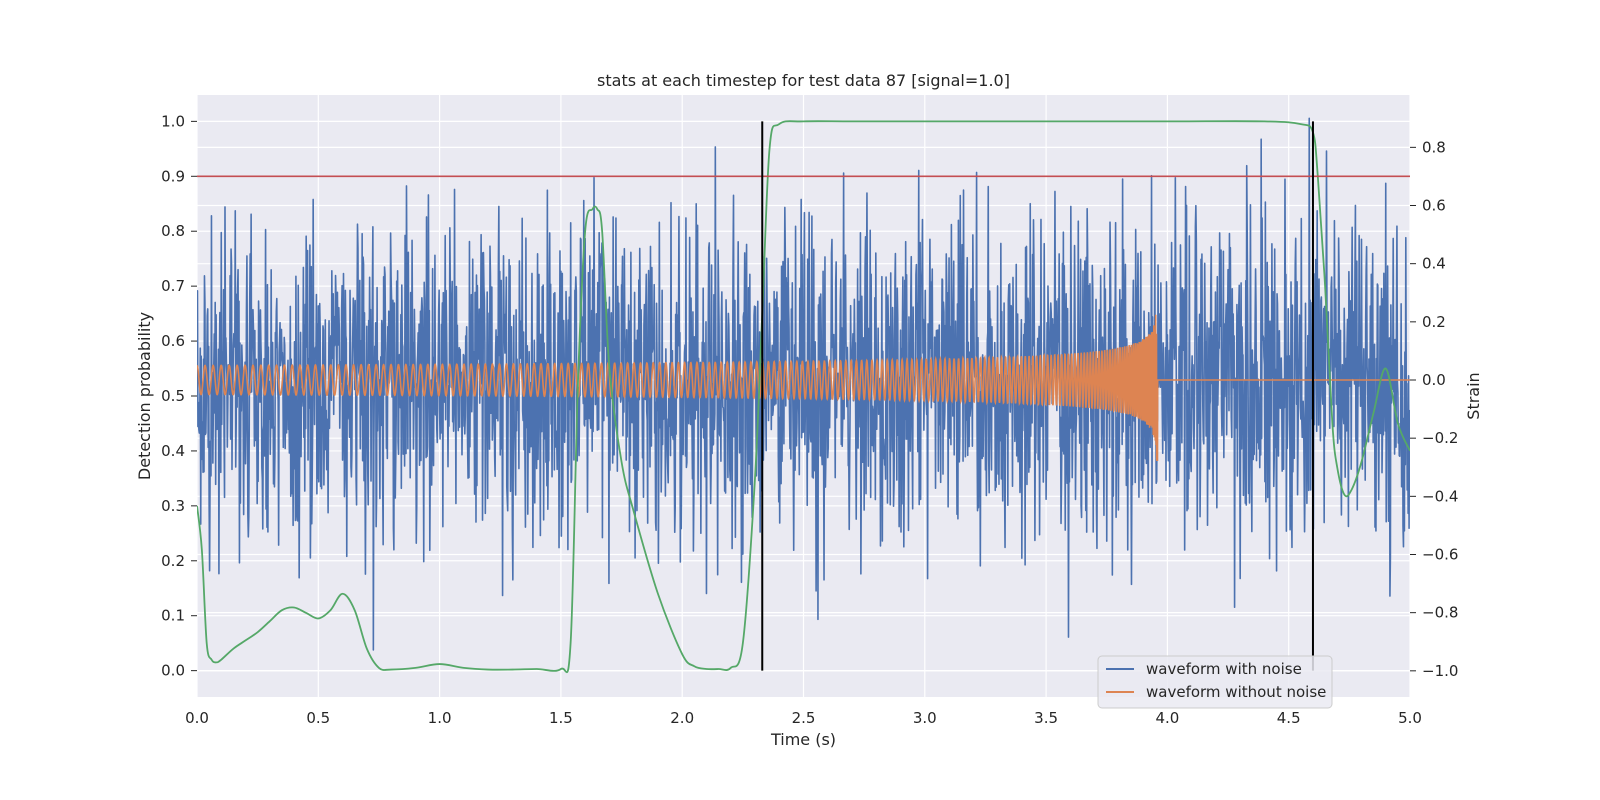 The height and width of the screenshot is (800, 1600). Describe the element at coordinates (173, 121) in the screenshot. I see `y-tick-label: 1.0` at that location.